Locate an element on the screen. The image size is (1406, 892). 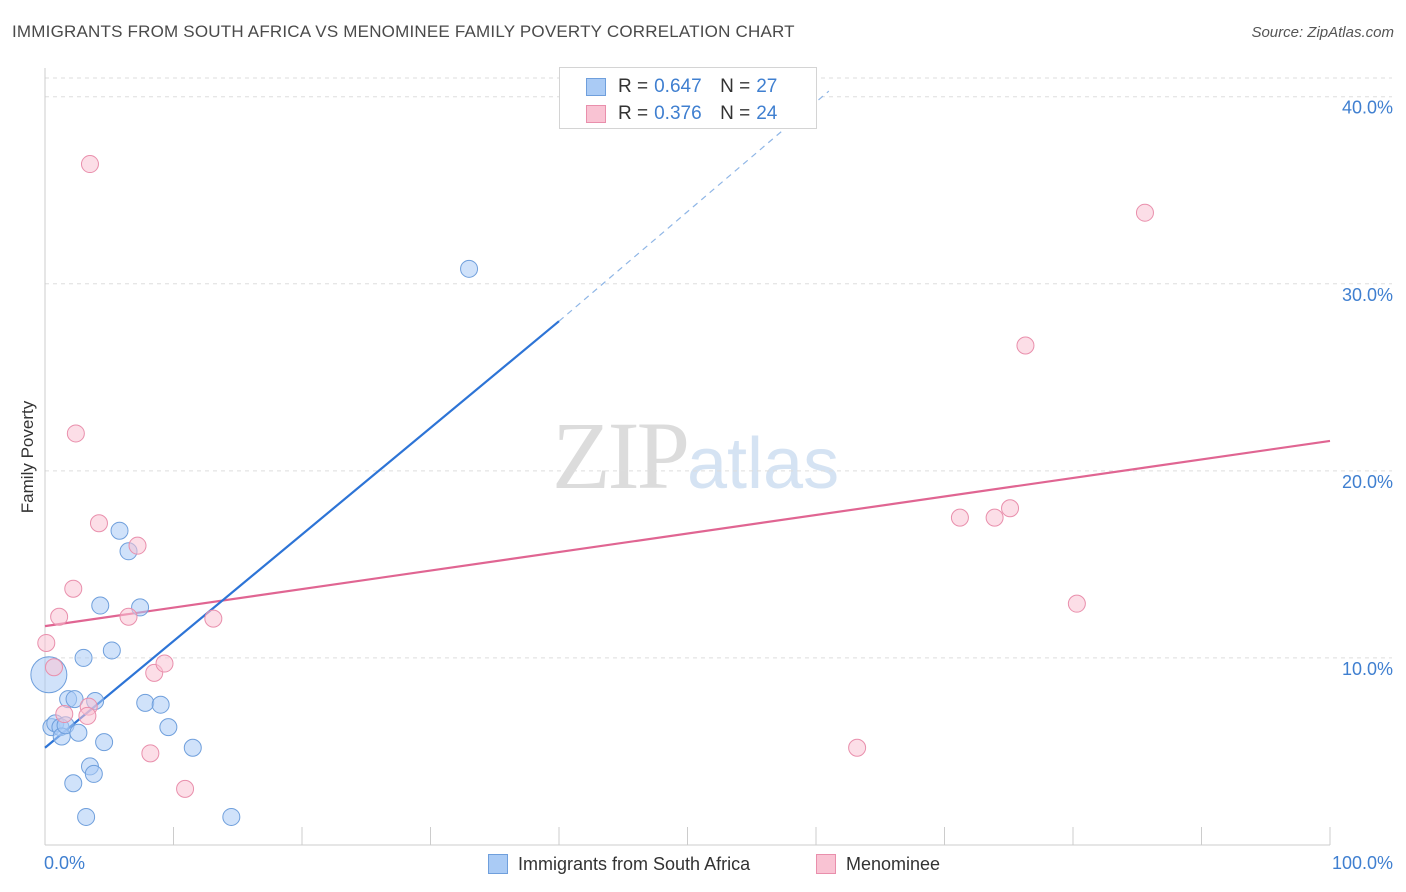
series-swatch-pink is located at coordinates (826, 864).